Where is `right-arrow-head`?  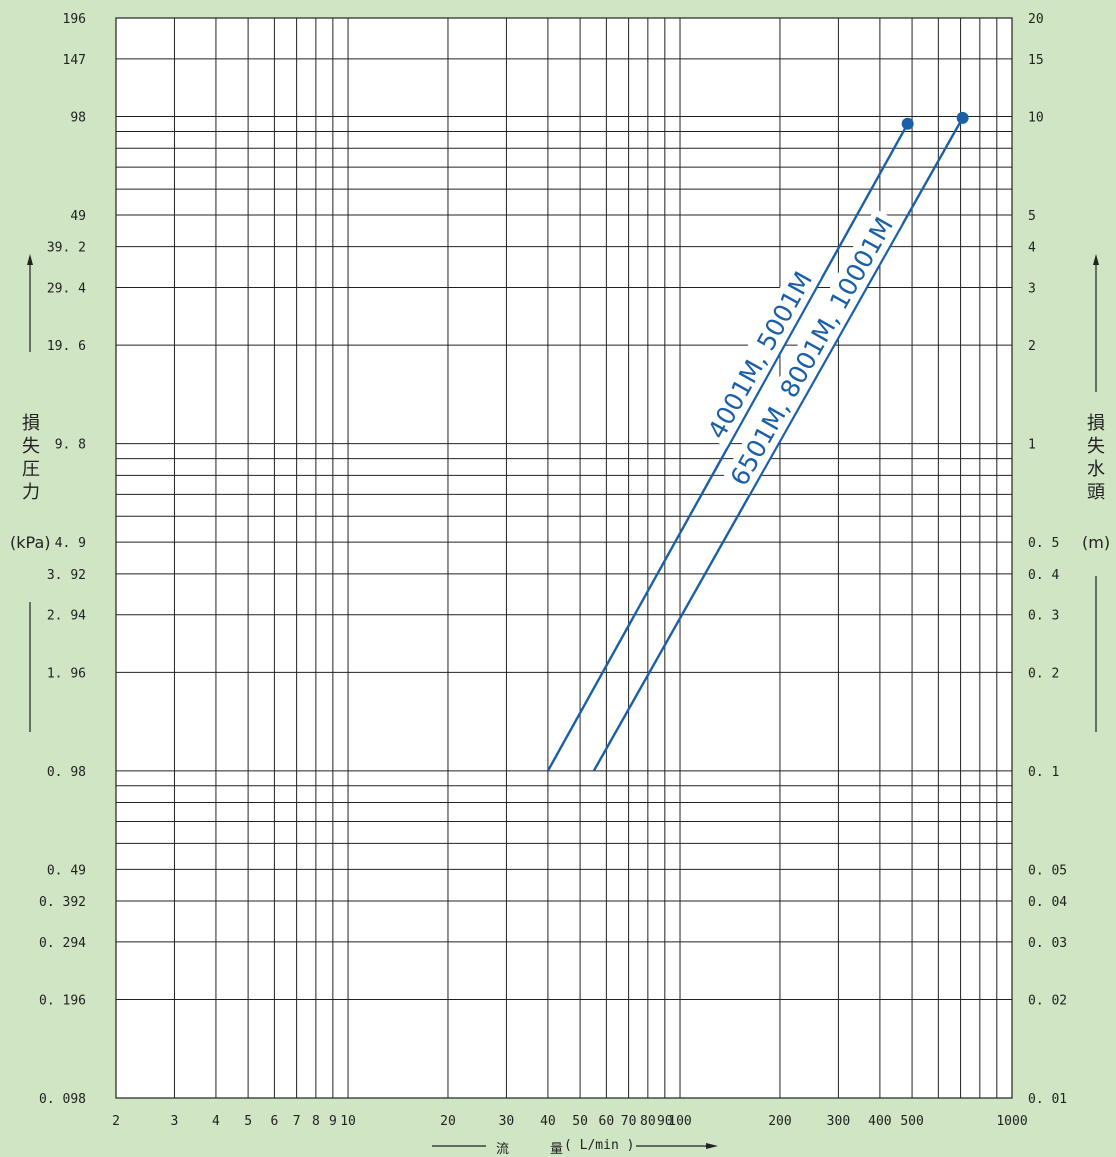 right-arrow-head is located at coordinates (1096, 259).